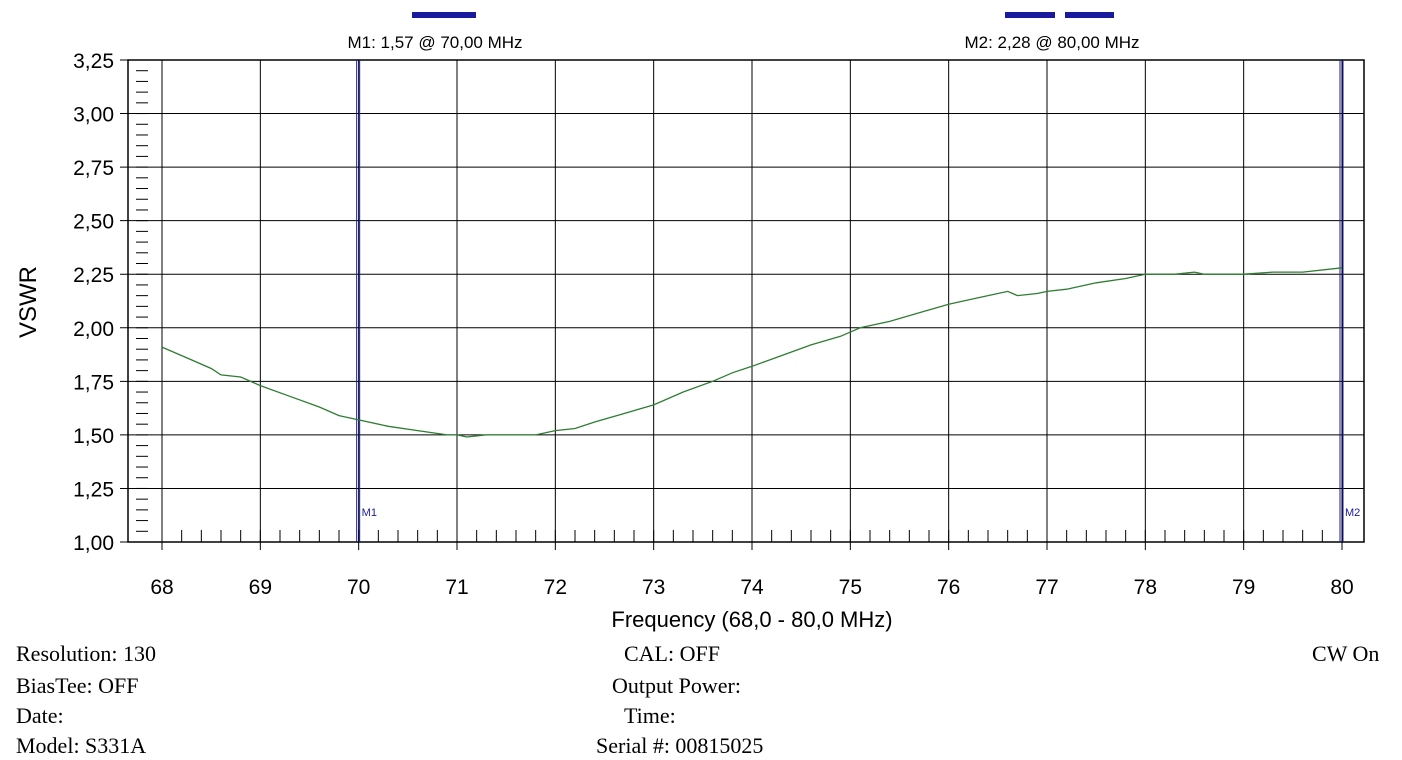 This screenshot has height=760, width=1402. What do you see at coordinates (93, 168) in the screenshot?
I see `y-tick-label: 2,75` at bounding box center [93, 168].